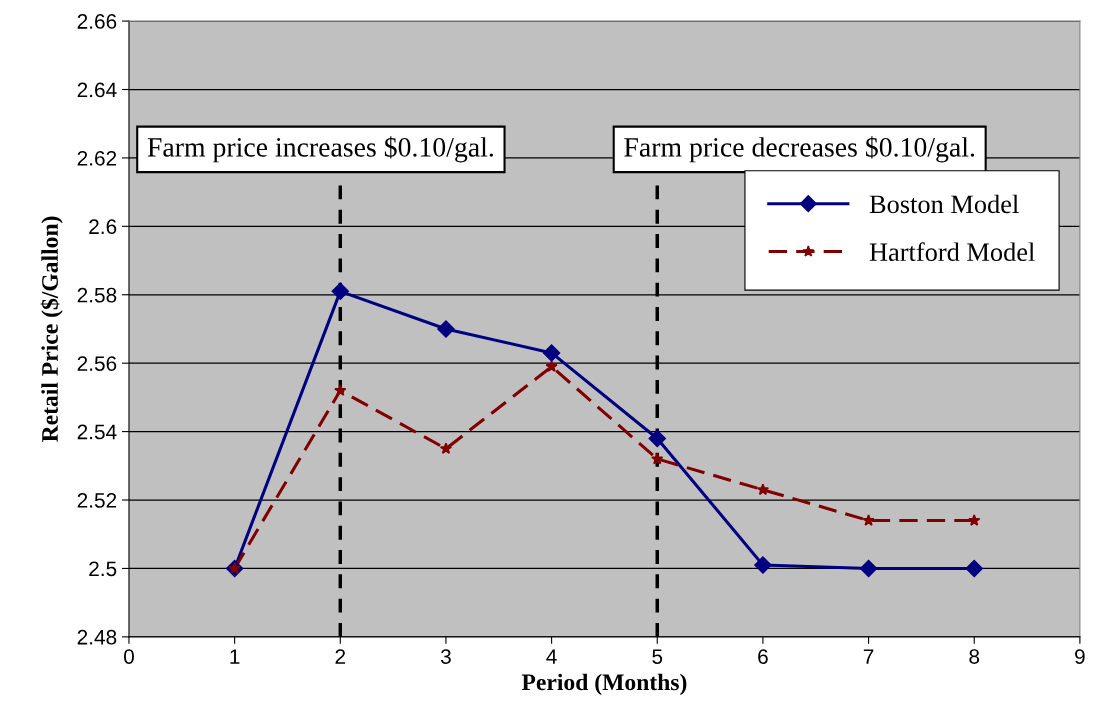 The height and width of the screenshot is (727, 1093). Describe the element at coordinates (657, 656) in the screenshot. I see `x-tick-label: 5` at that location.